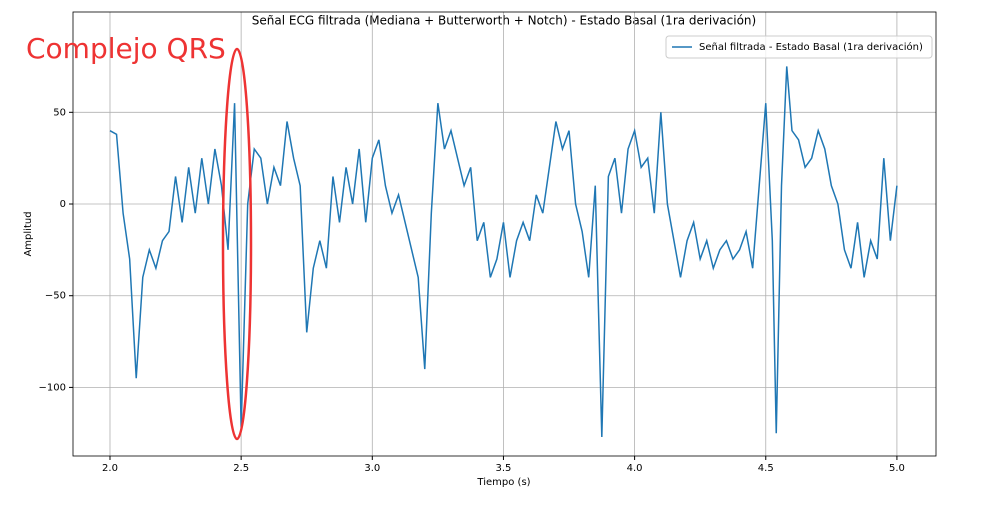 The height and width of the screenshot is (505, 985). Describe the element at coordinates (55, 296) in the screenshot. I see `y-tick-label: −50` at that location.